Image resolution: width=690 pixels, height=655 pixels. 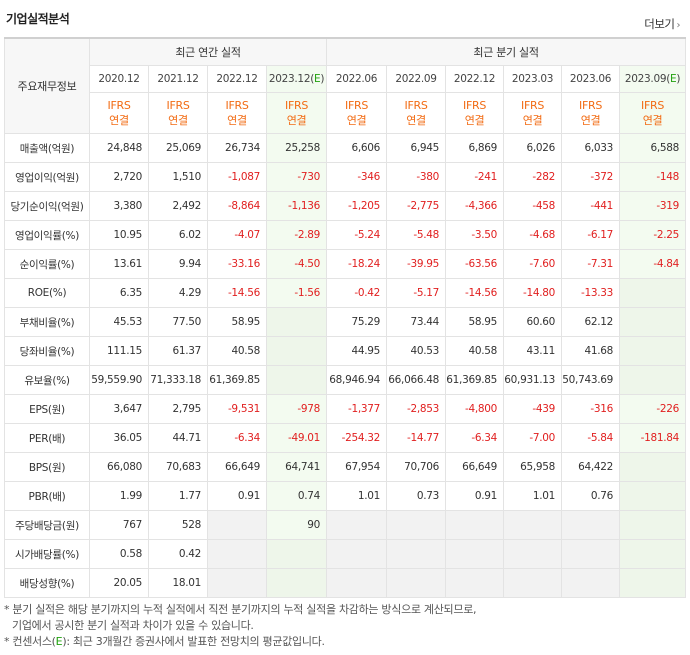 What do you see at coordinates (475, 264) in the screenshot?
I see `table-cell: -63.56` at bounding box center [475, 264].